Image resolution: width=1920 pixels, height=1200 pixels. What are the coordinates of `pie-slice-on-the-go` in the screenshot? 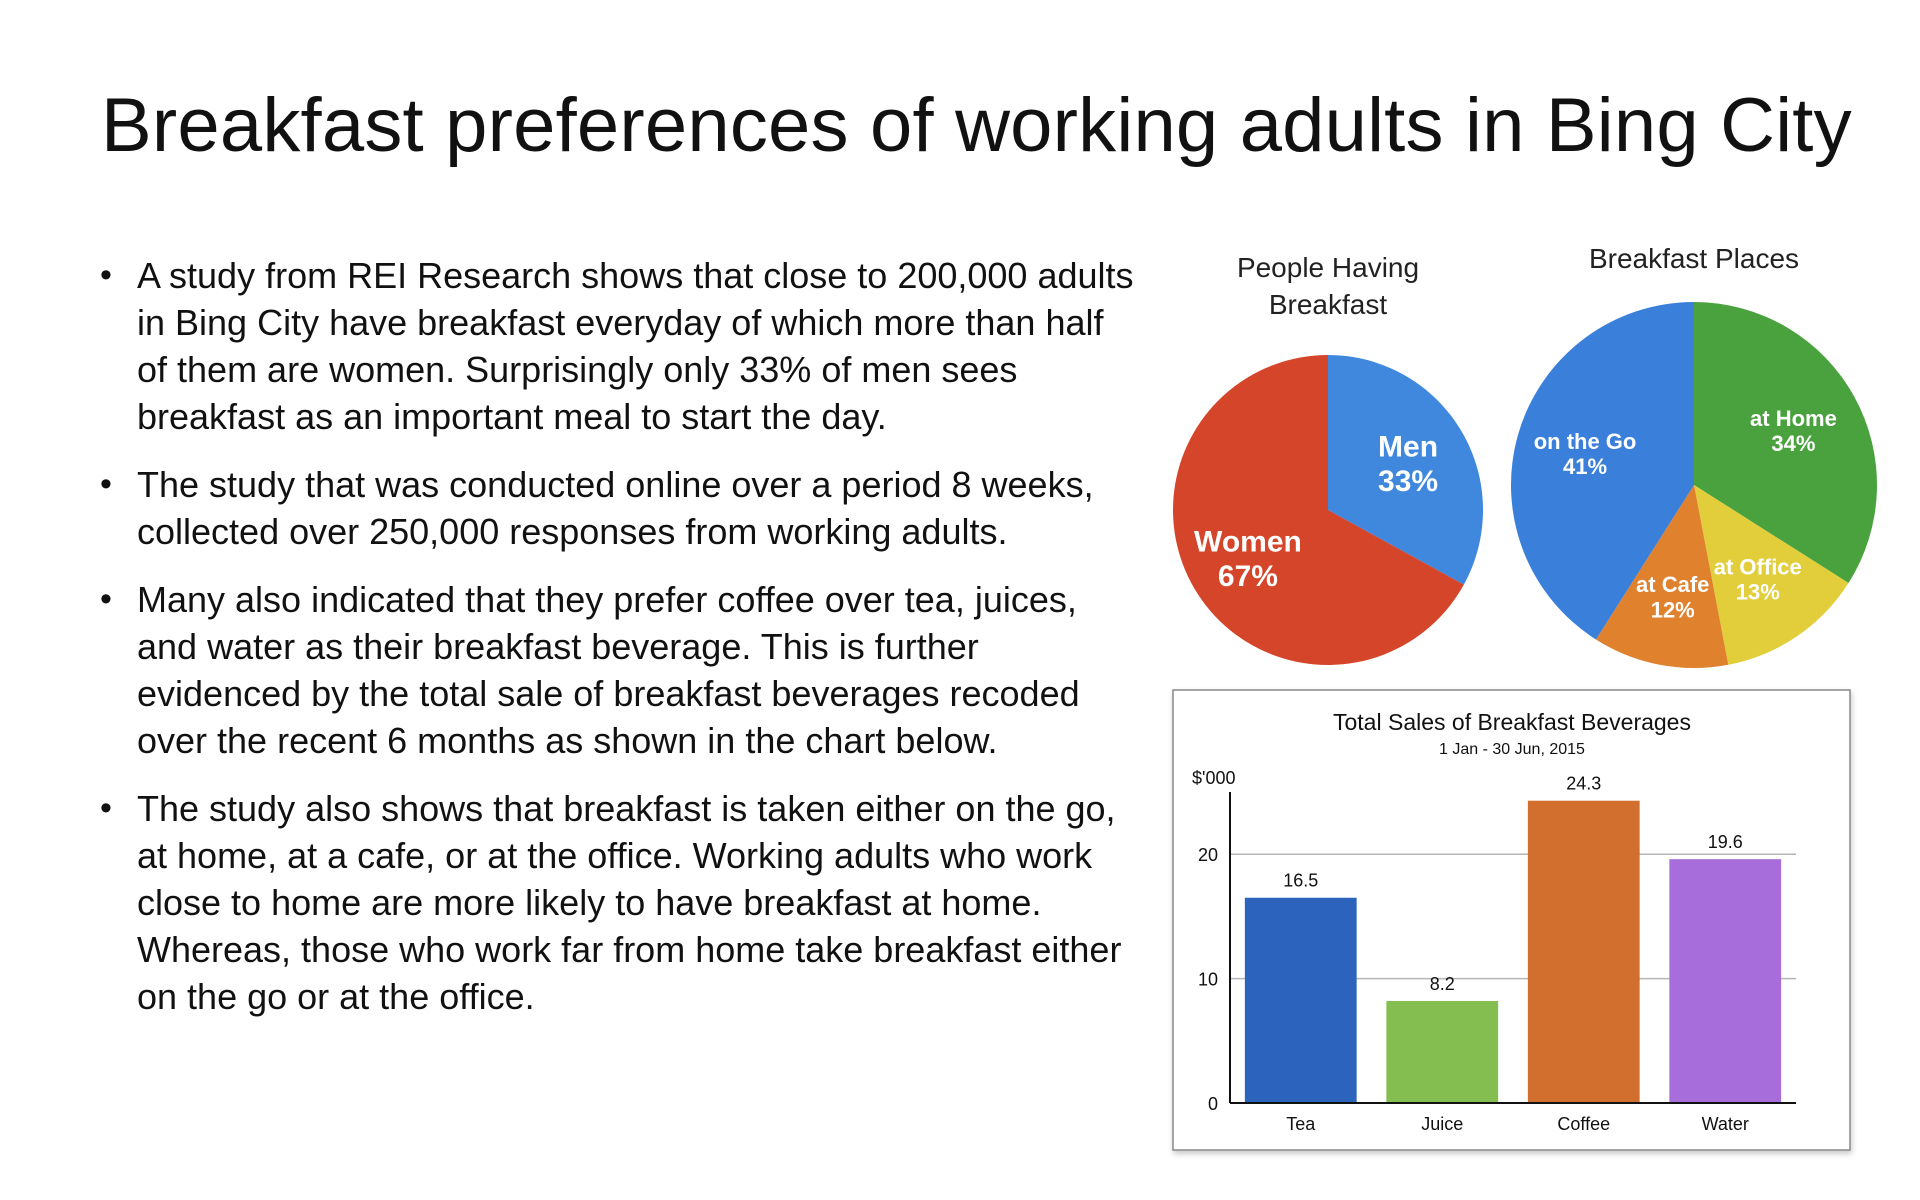 It's located at (1602, 471).